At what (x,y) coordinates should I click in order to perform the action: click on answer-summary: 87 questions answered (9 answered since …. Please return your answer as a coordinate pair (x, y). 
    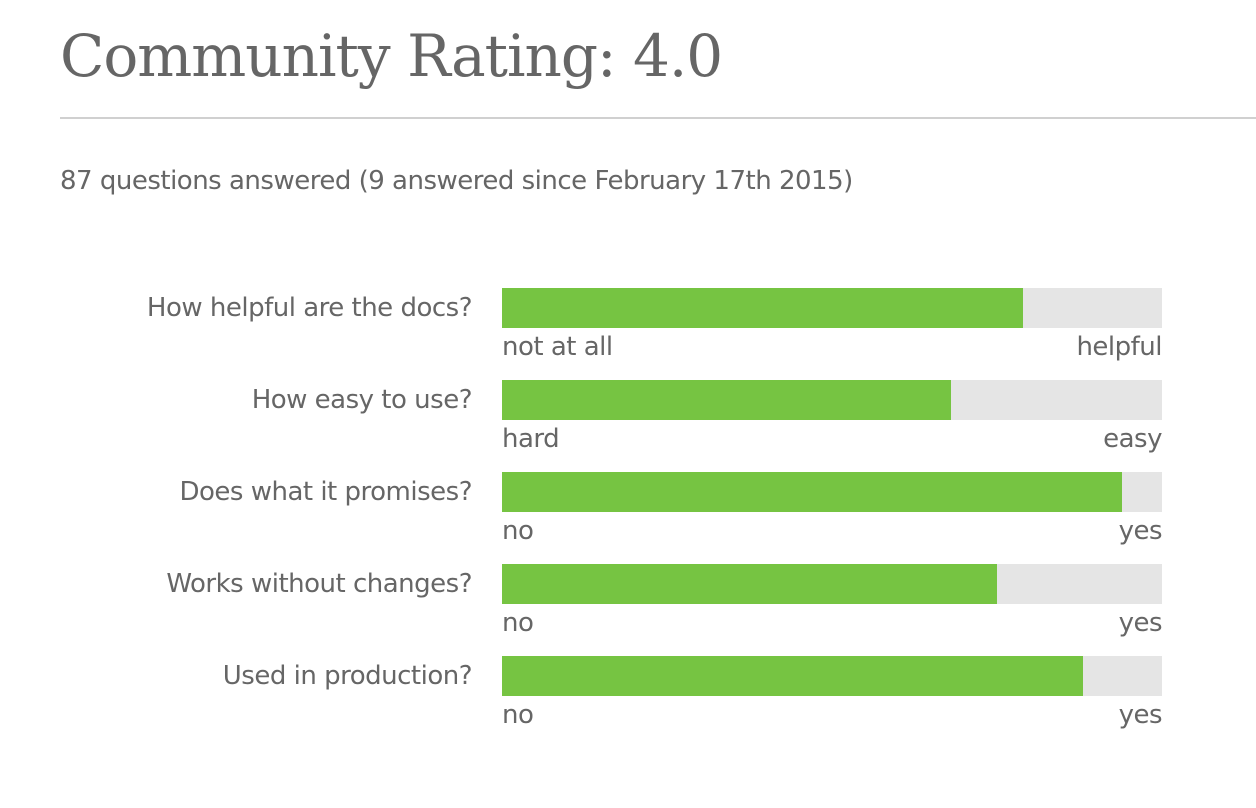
    Looking at the image, I should click on (456, 181).